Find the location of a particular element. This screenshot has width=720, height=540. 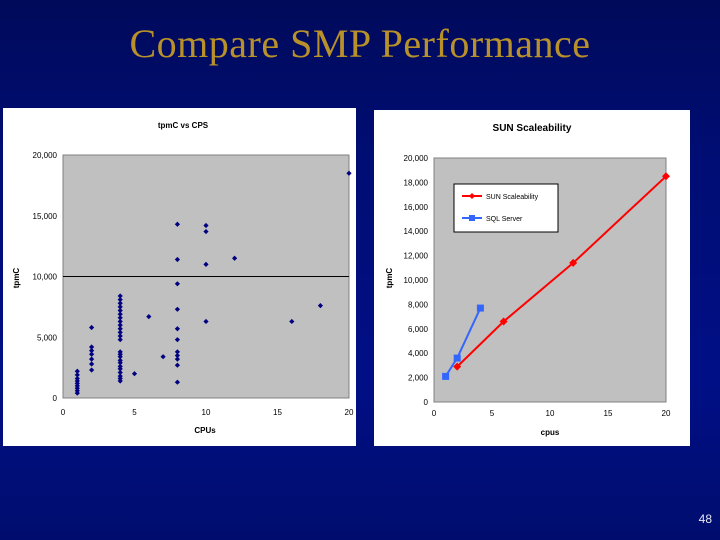

page-number: 48 is located at coordinates (705, 519).